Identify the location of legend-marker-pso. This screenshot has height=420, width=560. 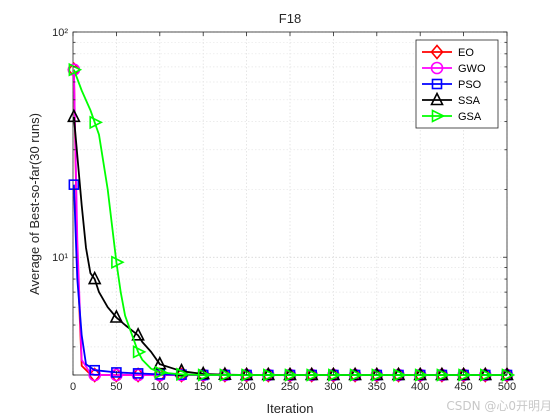
(437, 84).